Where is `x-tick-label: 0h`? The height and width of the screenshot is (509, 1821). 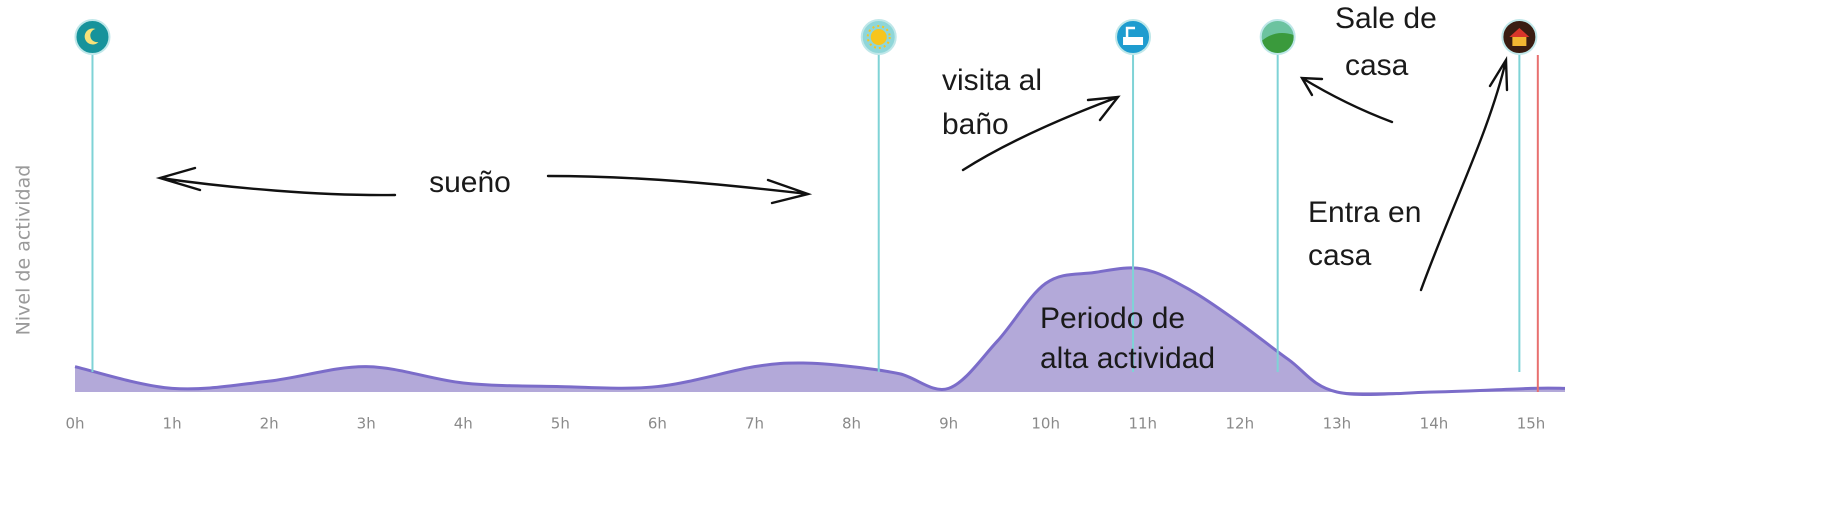 x-tick-label: 0h is located at coordinates (74, 424).